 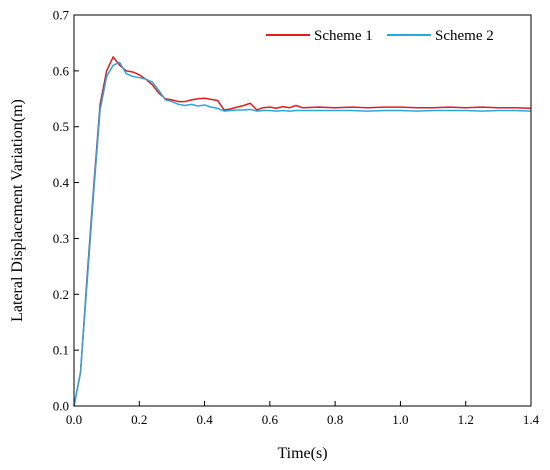 What do you see at coordinates (61, 126) in the screenshot?
I see `y-tick-label: 0.5` at bounding box center [61, 126].